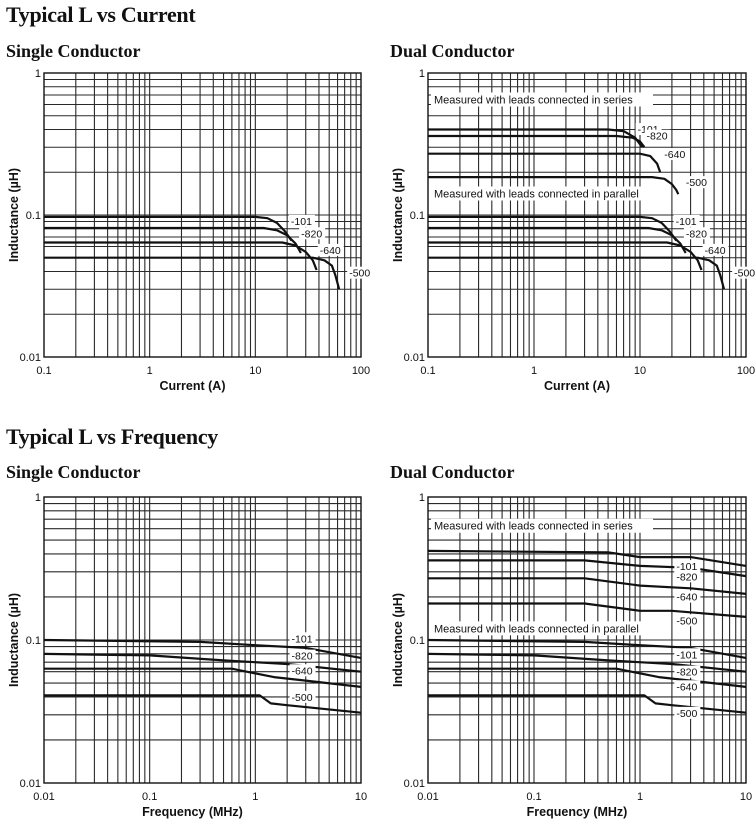  Describe the element at coordinates (112, 436) in the screenshot. I see `section-title-frequency: Typical L vs Frequency` at that location.